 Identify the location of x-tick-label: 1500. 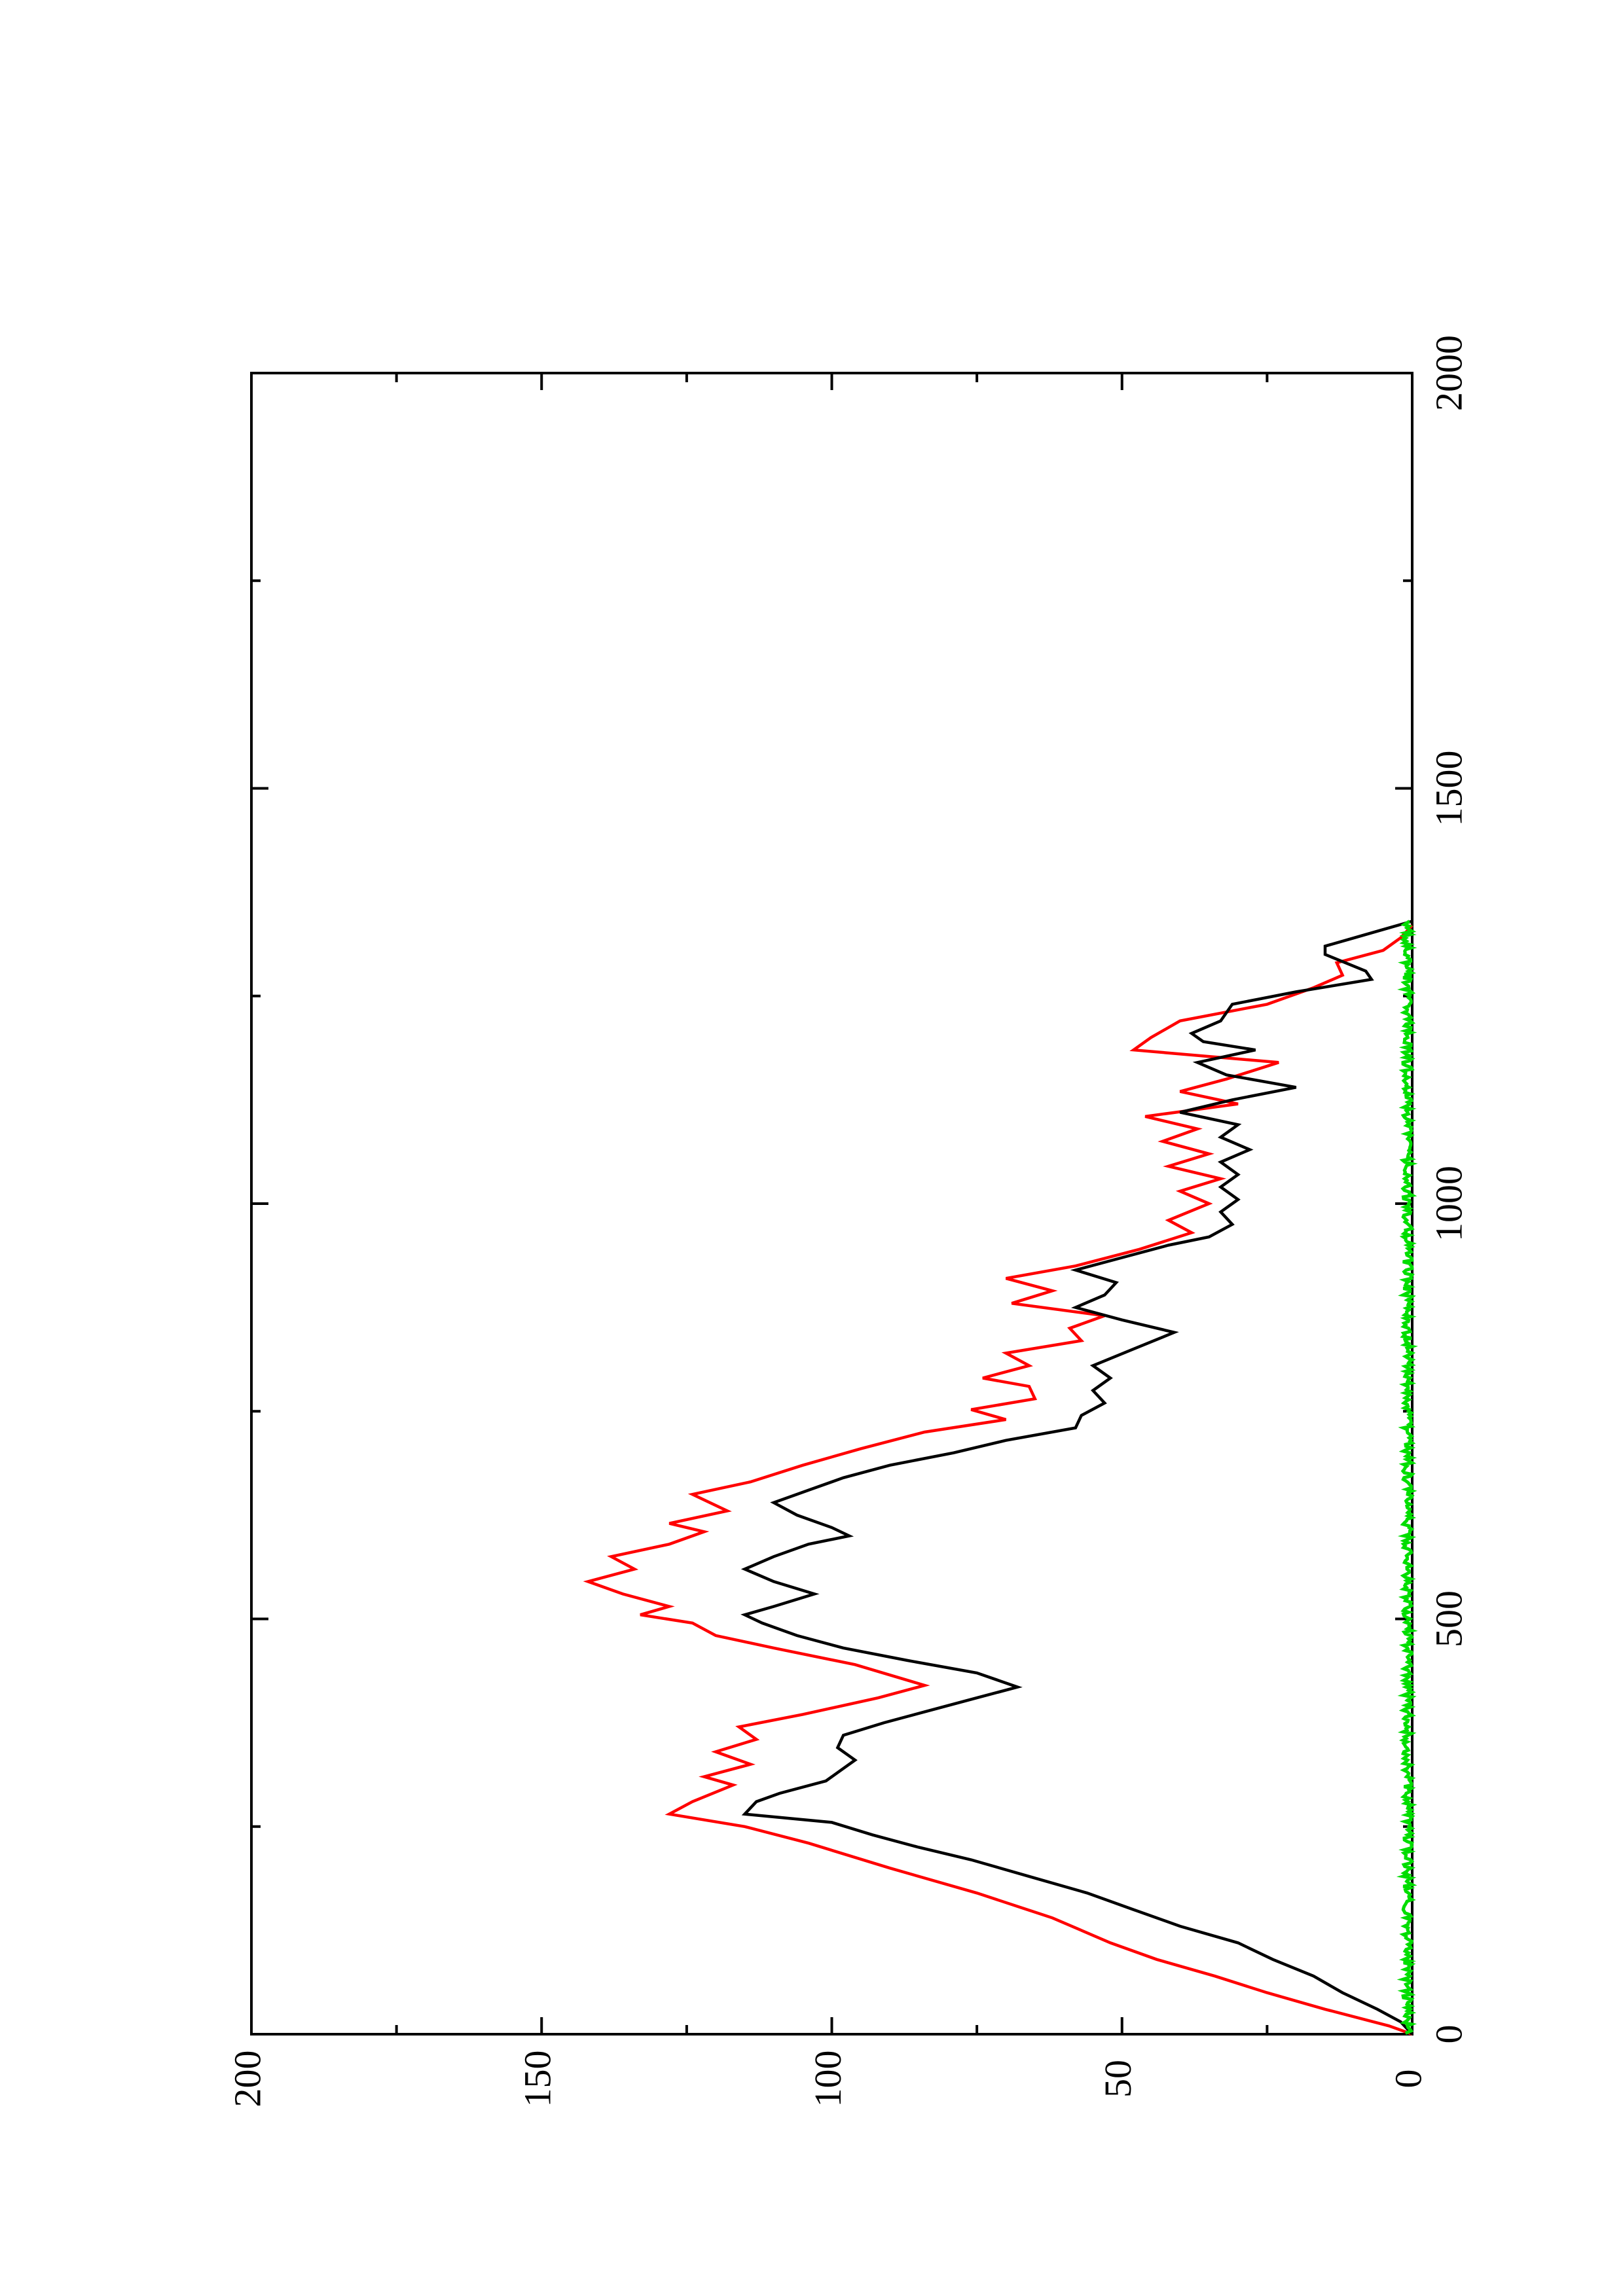
(1448, 789).